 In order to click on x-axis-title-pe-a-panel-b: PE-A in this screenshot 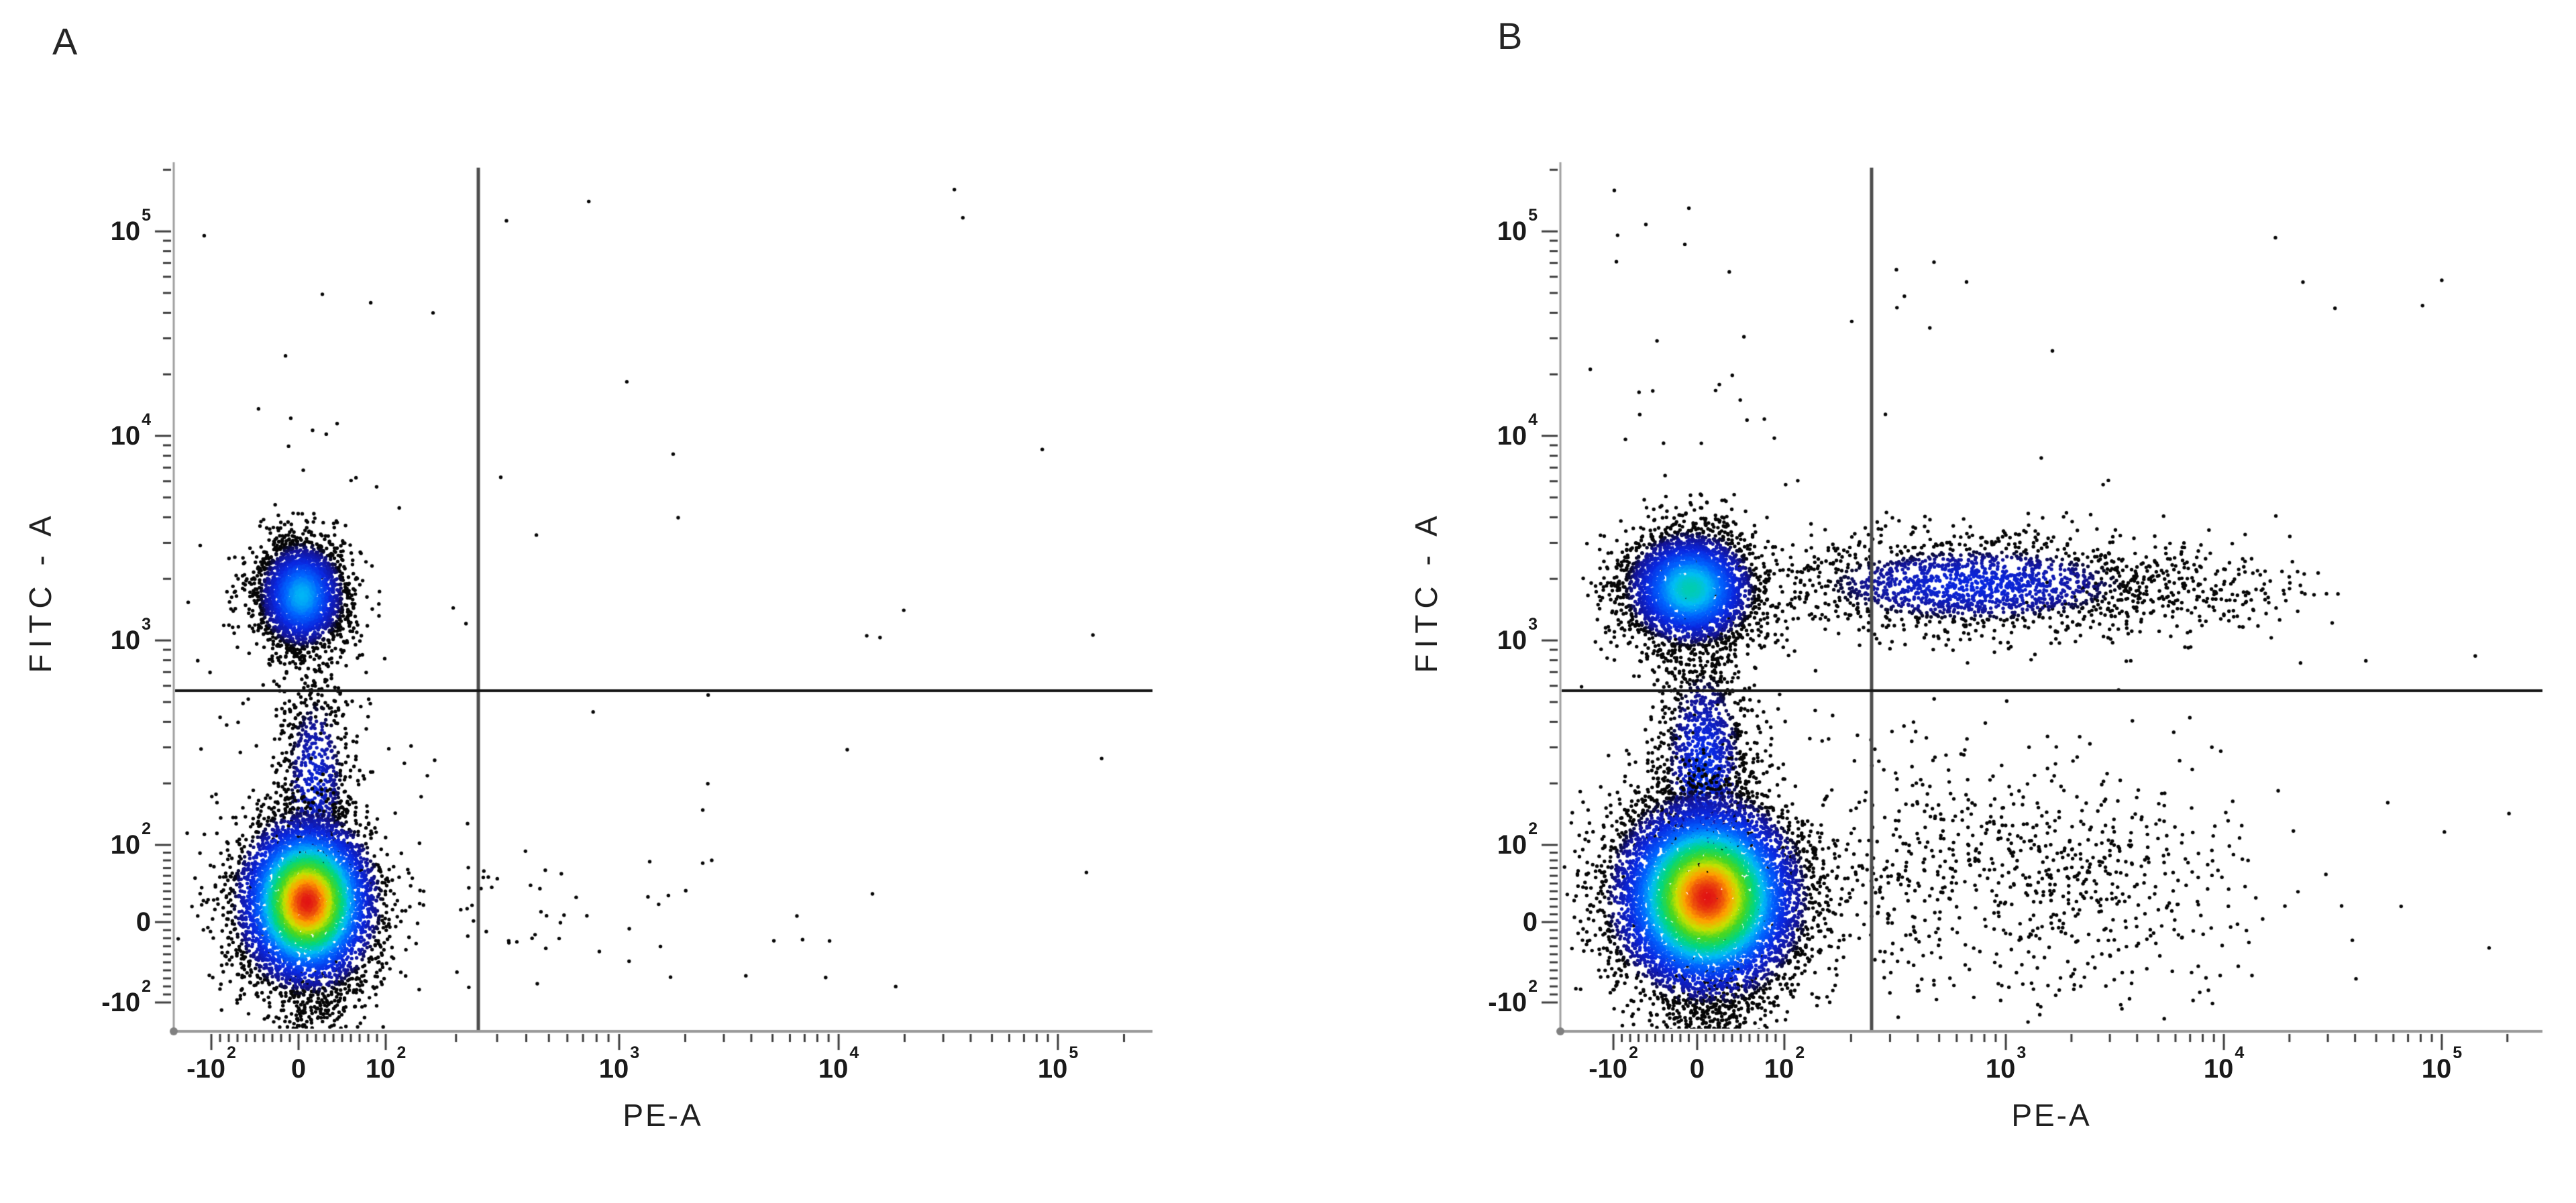, I will do `click(2051, 1115)`.